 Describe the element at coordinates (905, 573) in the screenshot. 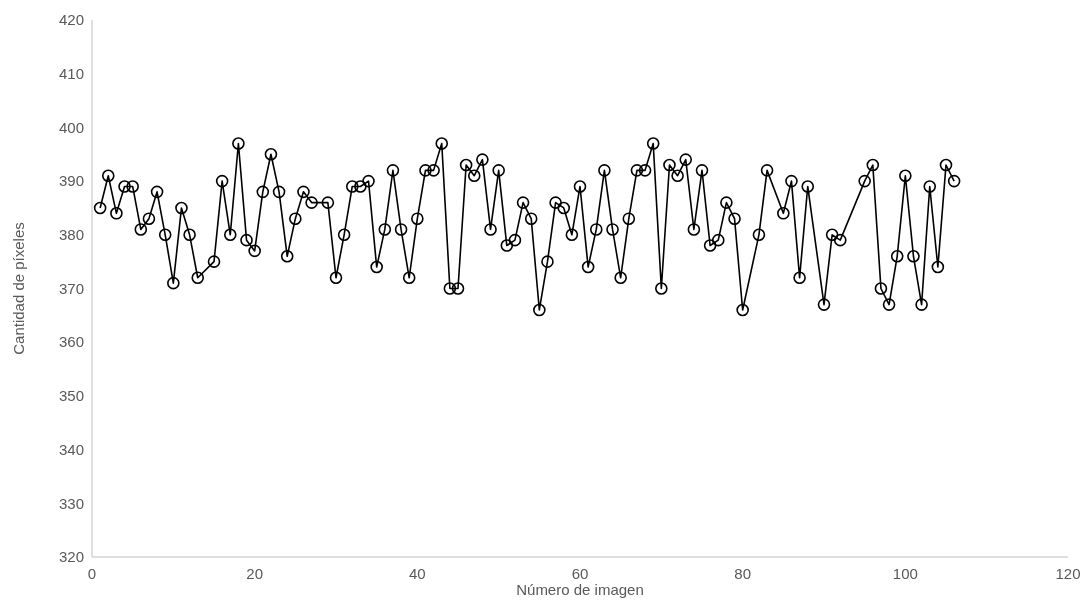

I see `x-tick-label: 100` at that location.